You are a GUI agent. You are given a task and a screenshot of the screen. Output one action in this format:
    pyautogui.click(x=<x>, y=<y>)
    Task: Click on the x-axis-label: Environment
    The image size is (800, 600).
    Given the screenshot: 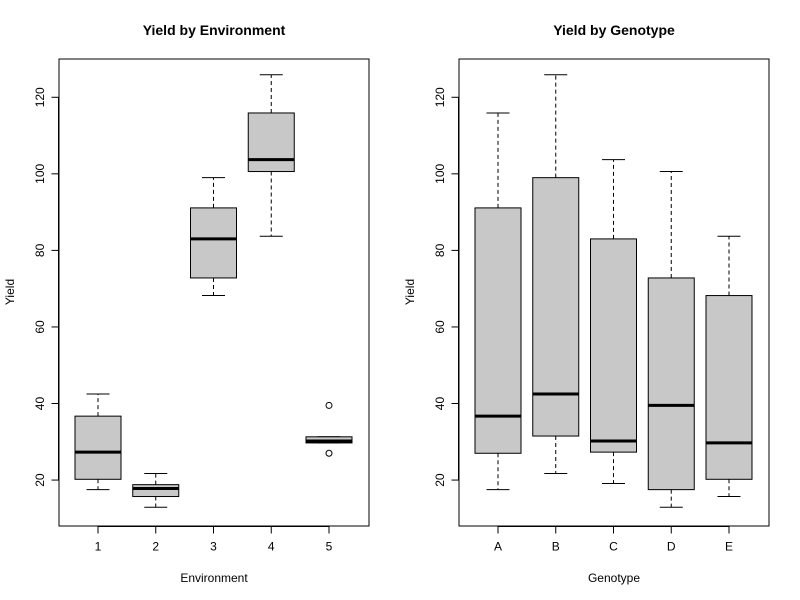 What is the action you would take?
    pyautogui.click(x=214, y=578)
    